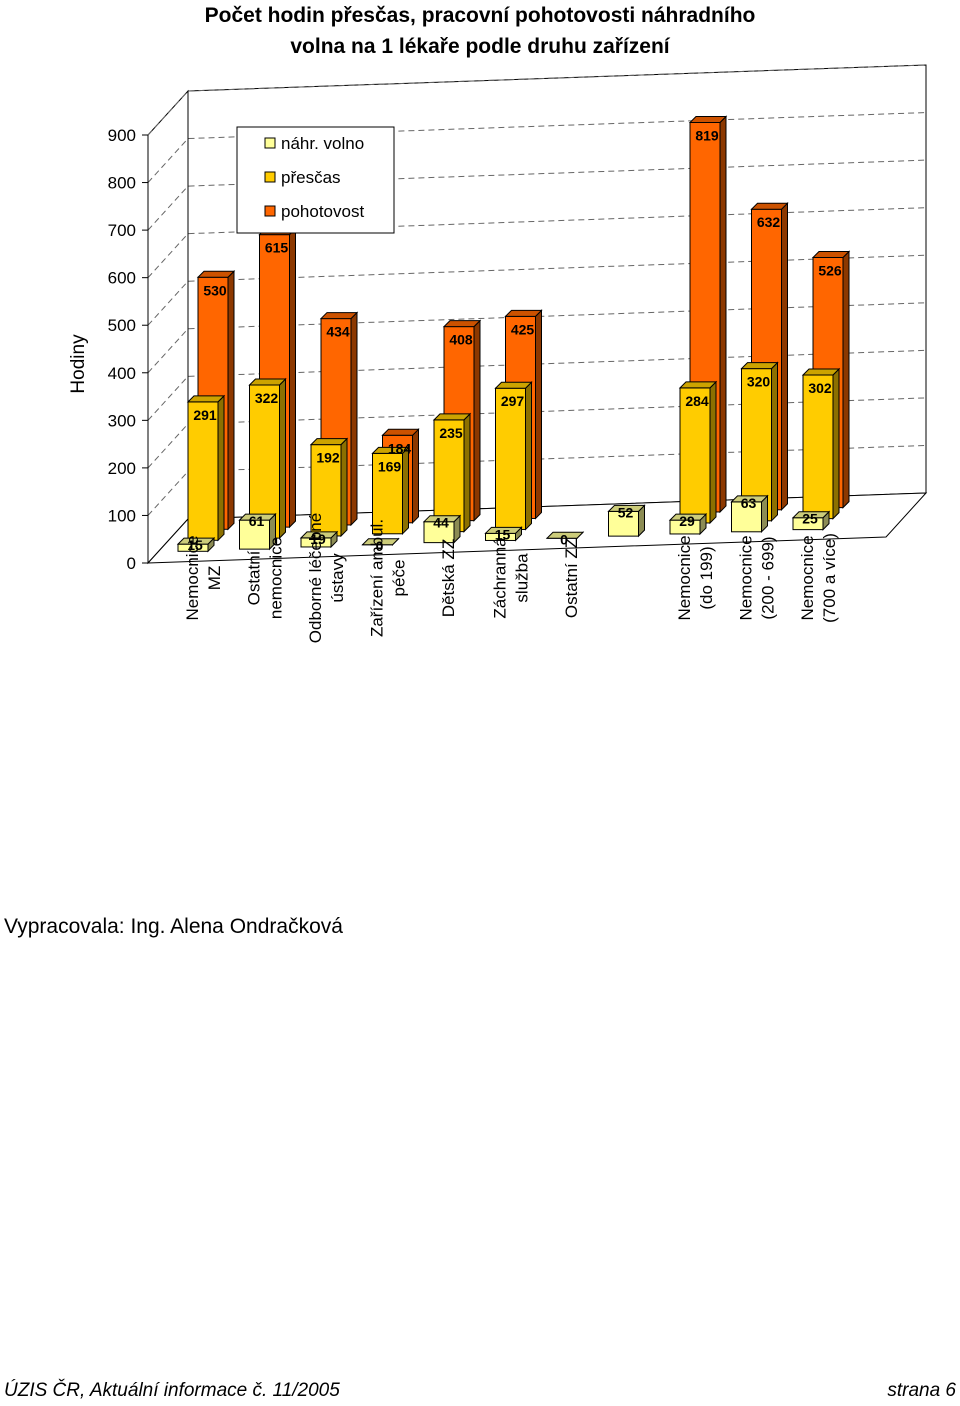 The width and height of the screenshot is (960, 1406). I want to click on data-label: 184, so click(400, 448).